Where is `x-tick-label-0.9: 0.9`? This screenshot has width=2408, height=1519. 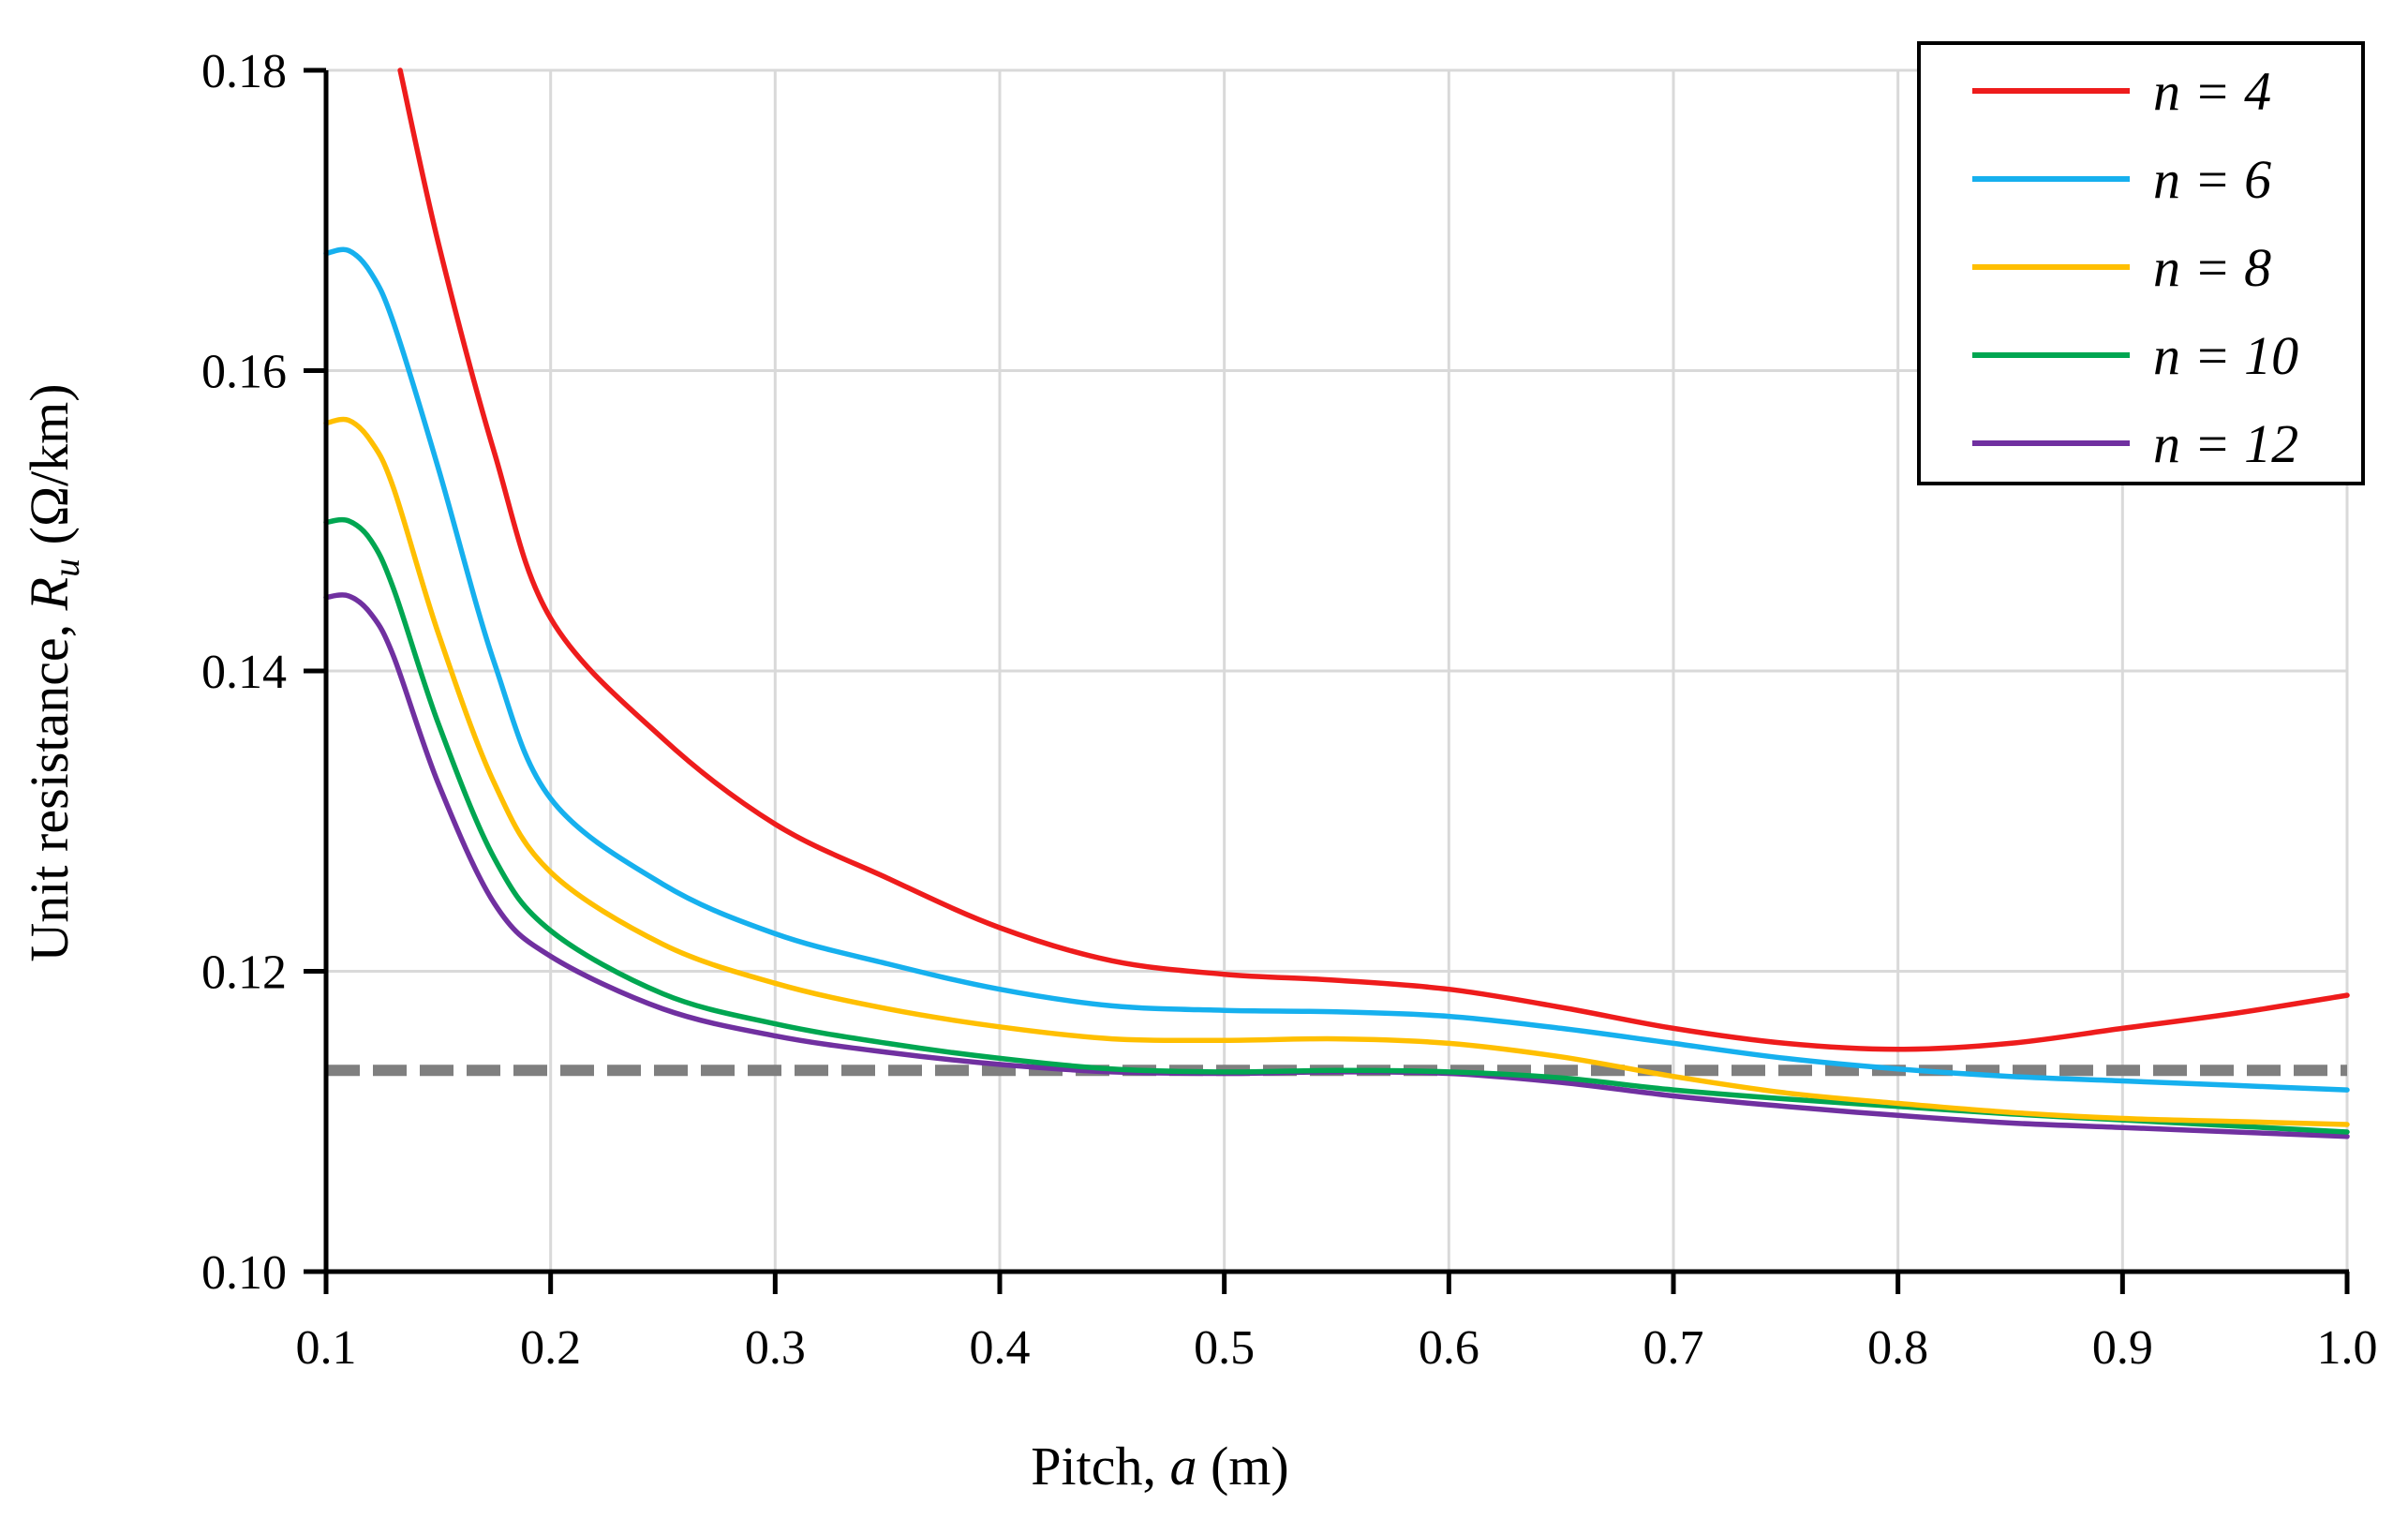 x-tick-label-0.9: 0.9 is located at coordinates (2122, 1348).